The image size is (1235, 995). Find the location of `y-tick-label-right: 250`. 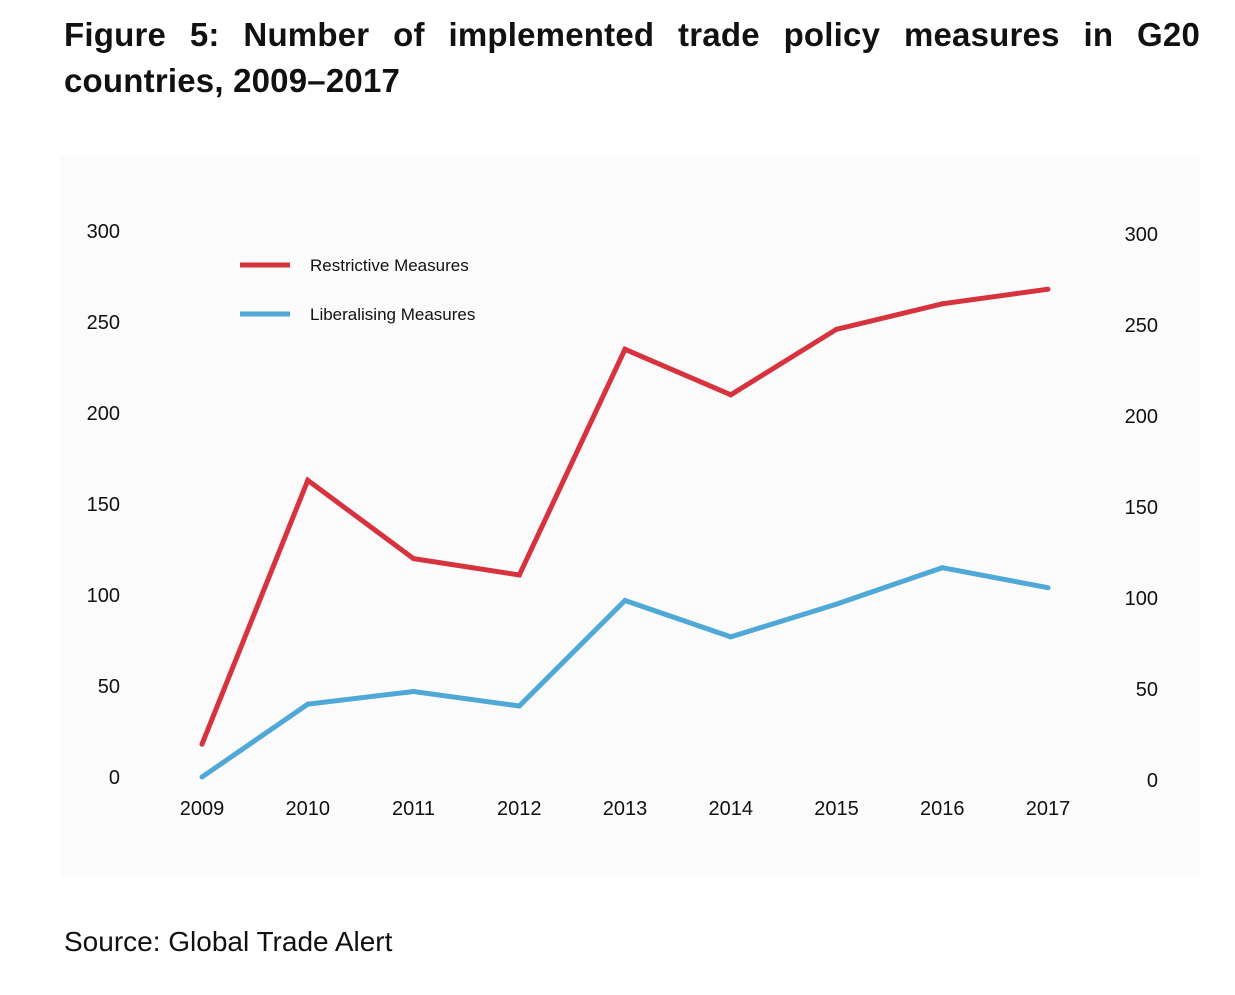

y-tick-label-right: 250 is located at coordinates (1141, 326).